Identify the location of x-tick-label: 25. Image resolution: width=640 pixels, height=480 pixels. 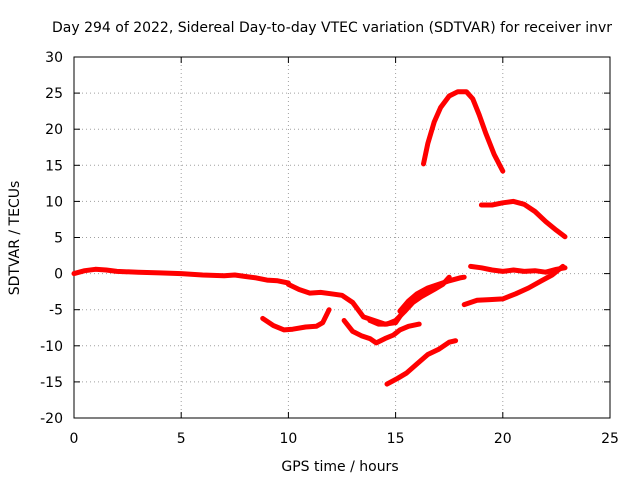
(610, 439).